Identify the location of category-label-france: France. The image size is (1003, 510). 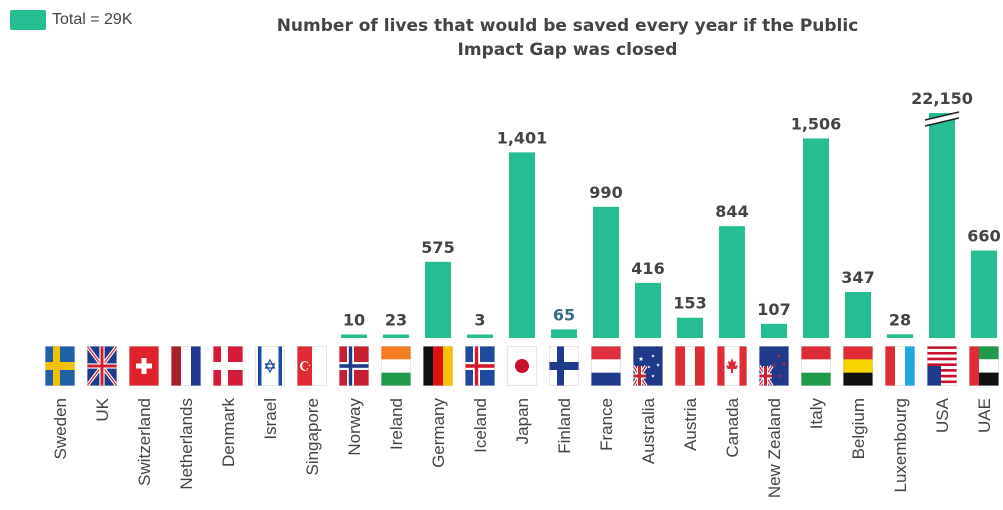
(606, 424).